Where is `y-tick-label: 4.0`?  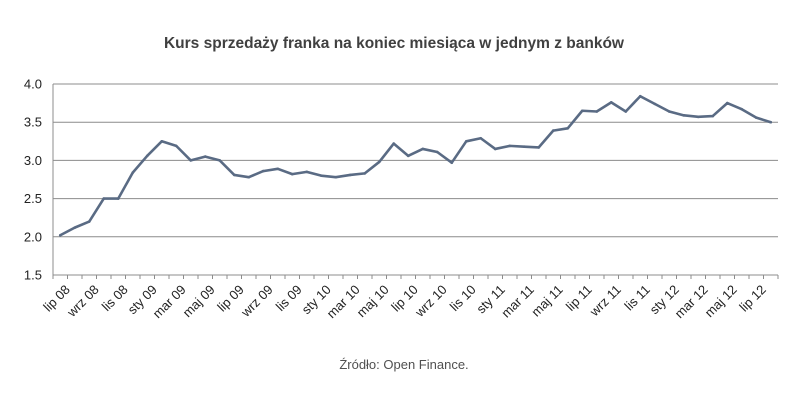 y-tick-label: 4.0 is located at coordinates (33, 84).